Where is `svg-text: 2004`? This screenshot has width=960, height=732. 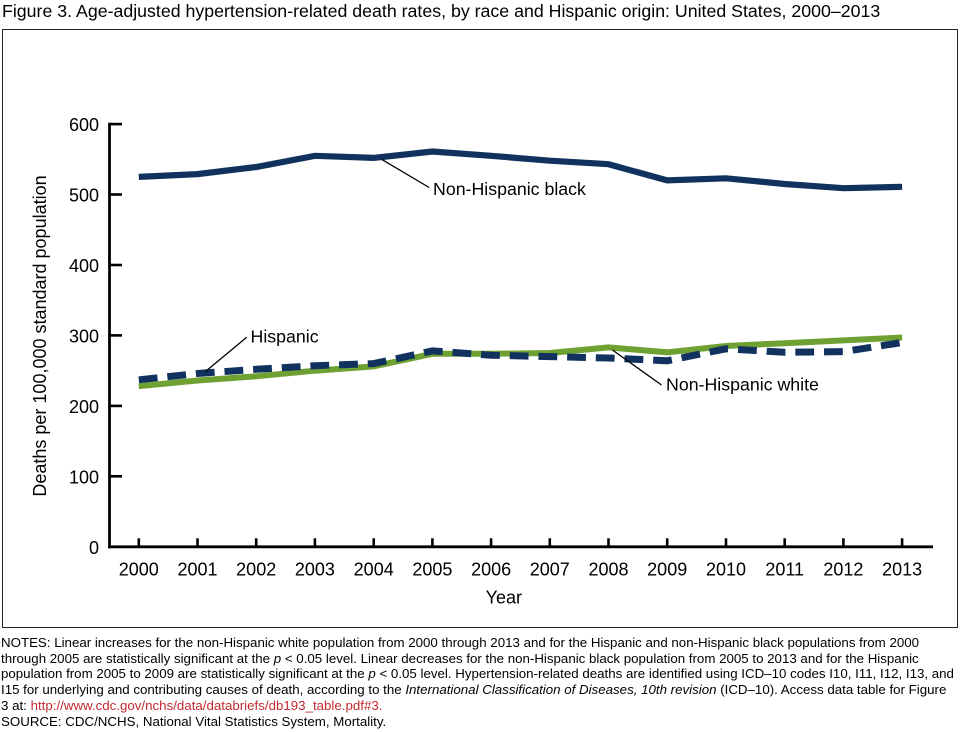 svg-text: 2004 is located at coordinates (374, 570).